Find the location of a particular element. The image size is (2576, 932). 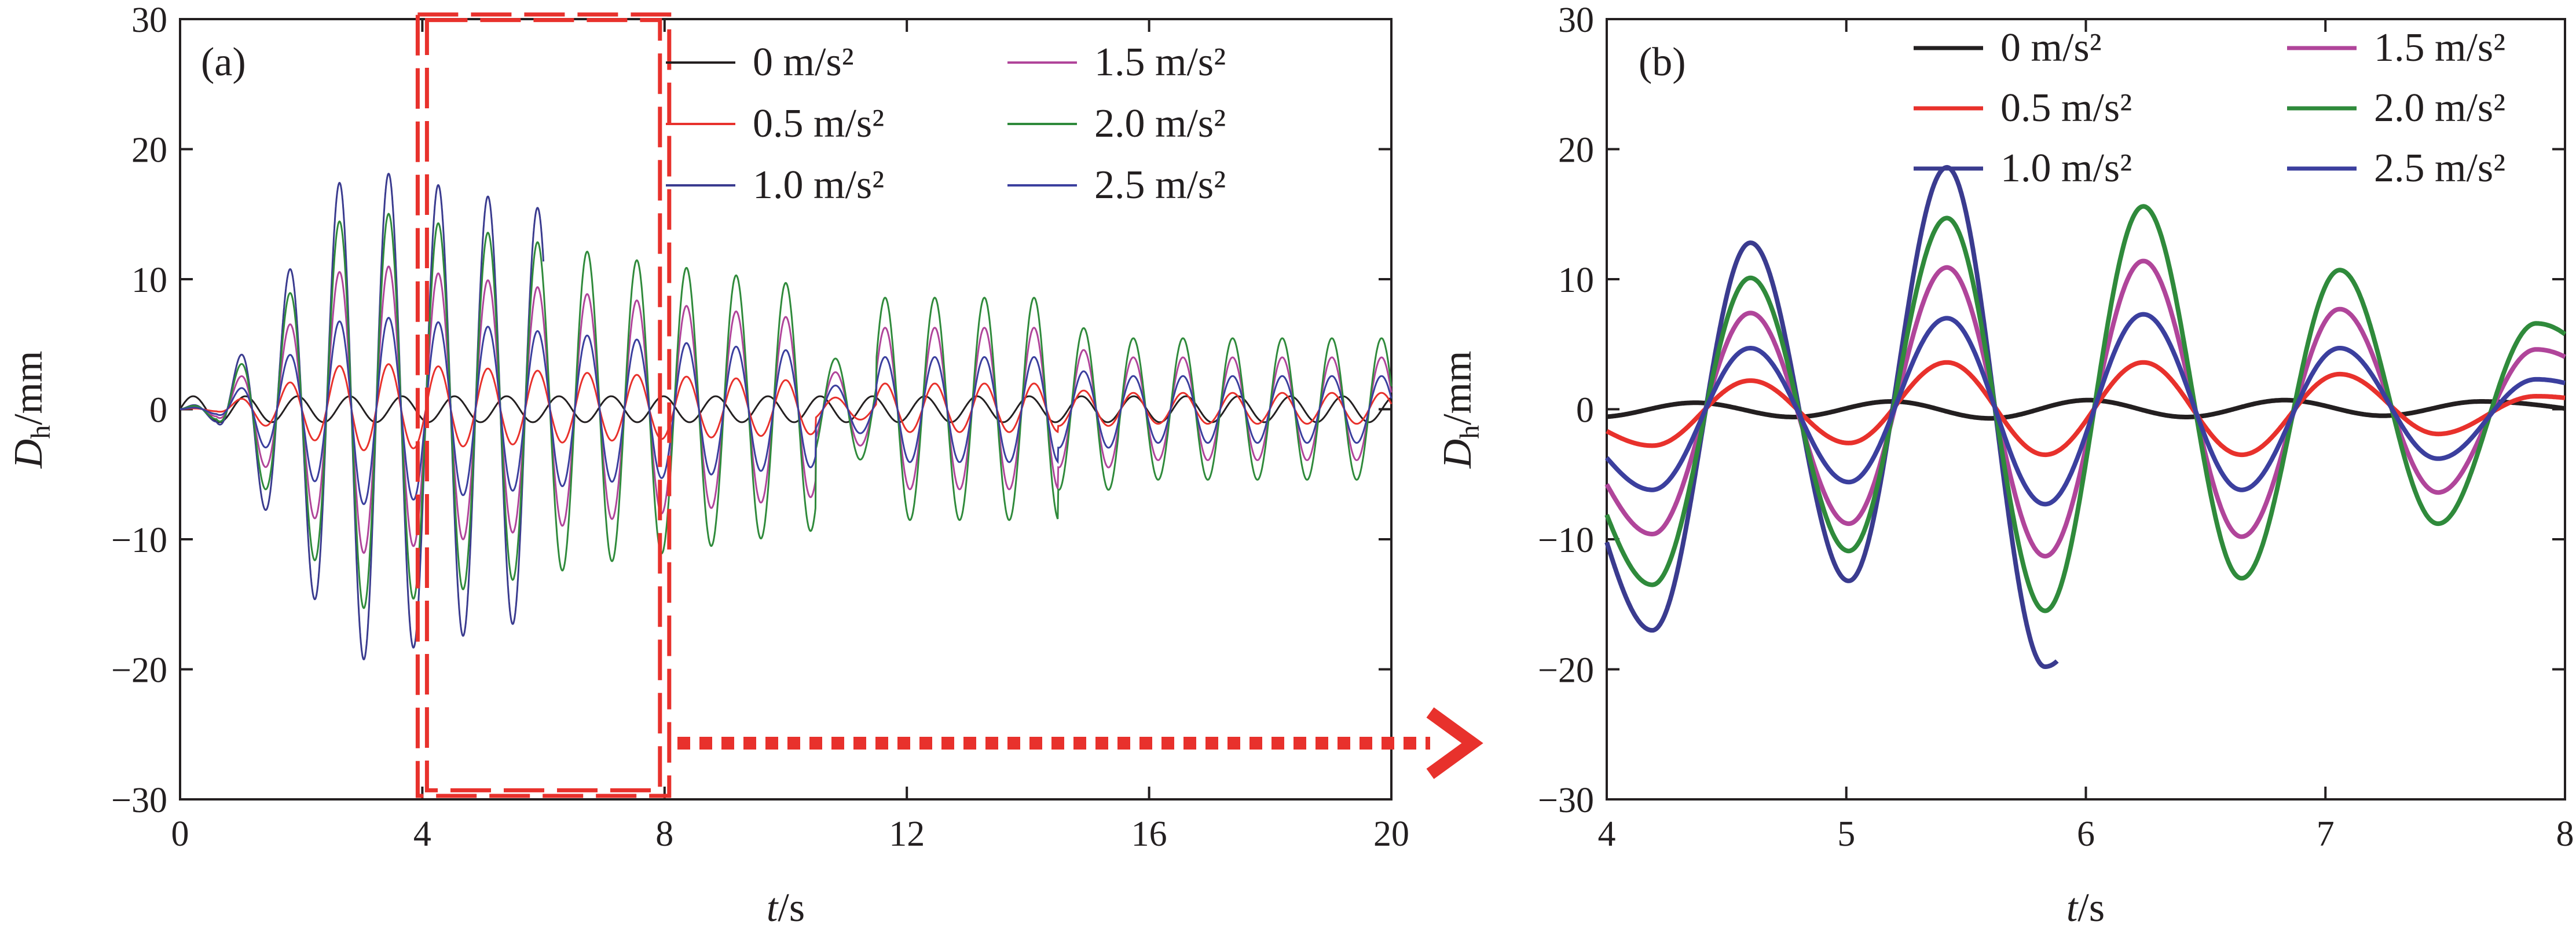

panel-b-legend-label-4: 2.0 m/s² is located at coordinates (2439, 108).